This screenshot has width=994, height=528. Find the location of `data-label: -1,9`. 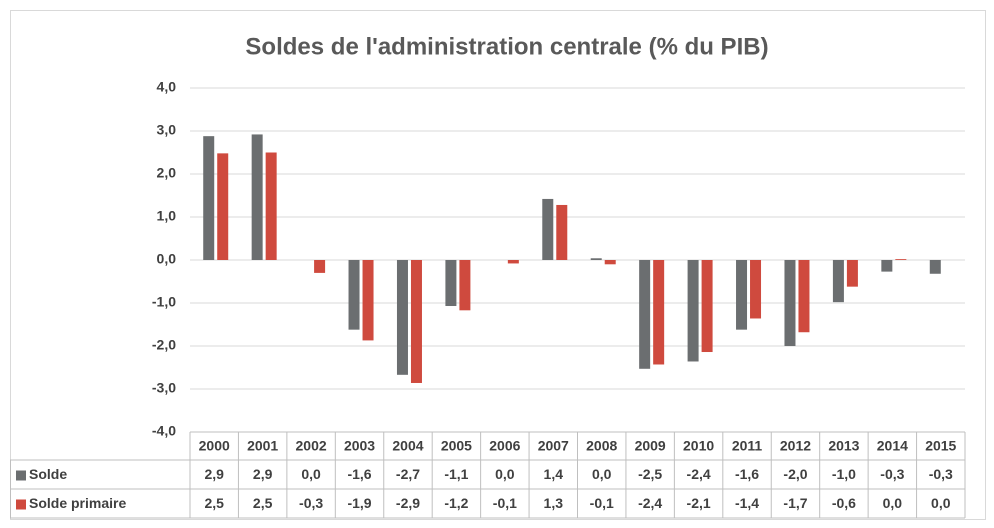

data-label: -1,9 is located at coordinates (359, 503).